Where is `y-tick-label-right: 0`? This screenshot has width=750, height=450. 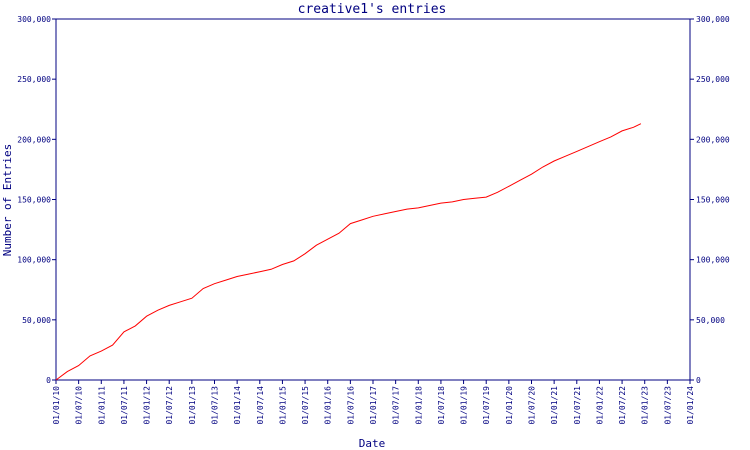 y-tick-label-right: 0 is located at coordinates (698, 380).